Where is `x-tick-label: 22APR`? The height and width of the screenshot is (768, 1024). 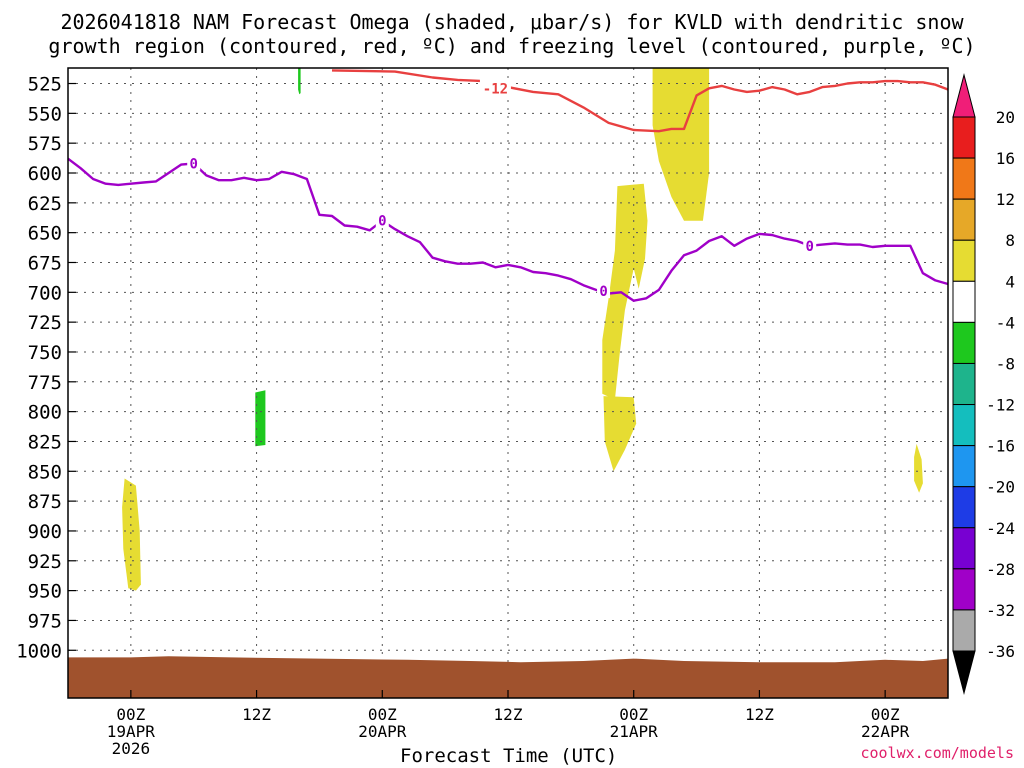
x-tick-label: 22APR is located at coordinates (885, 731).